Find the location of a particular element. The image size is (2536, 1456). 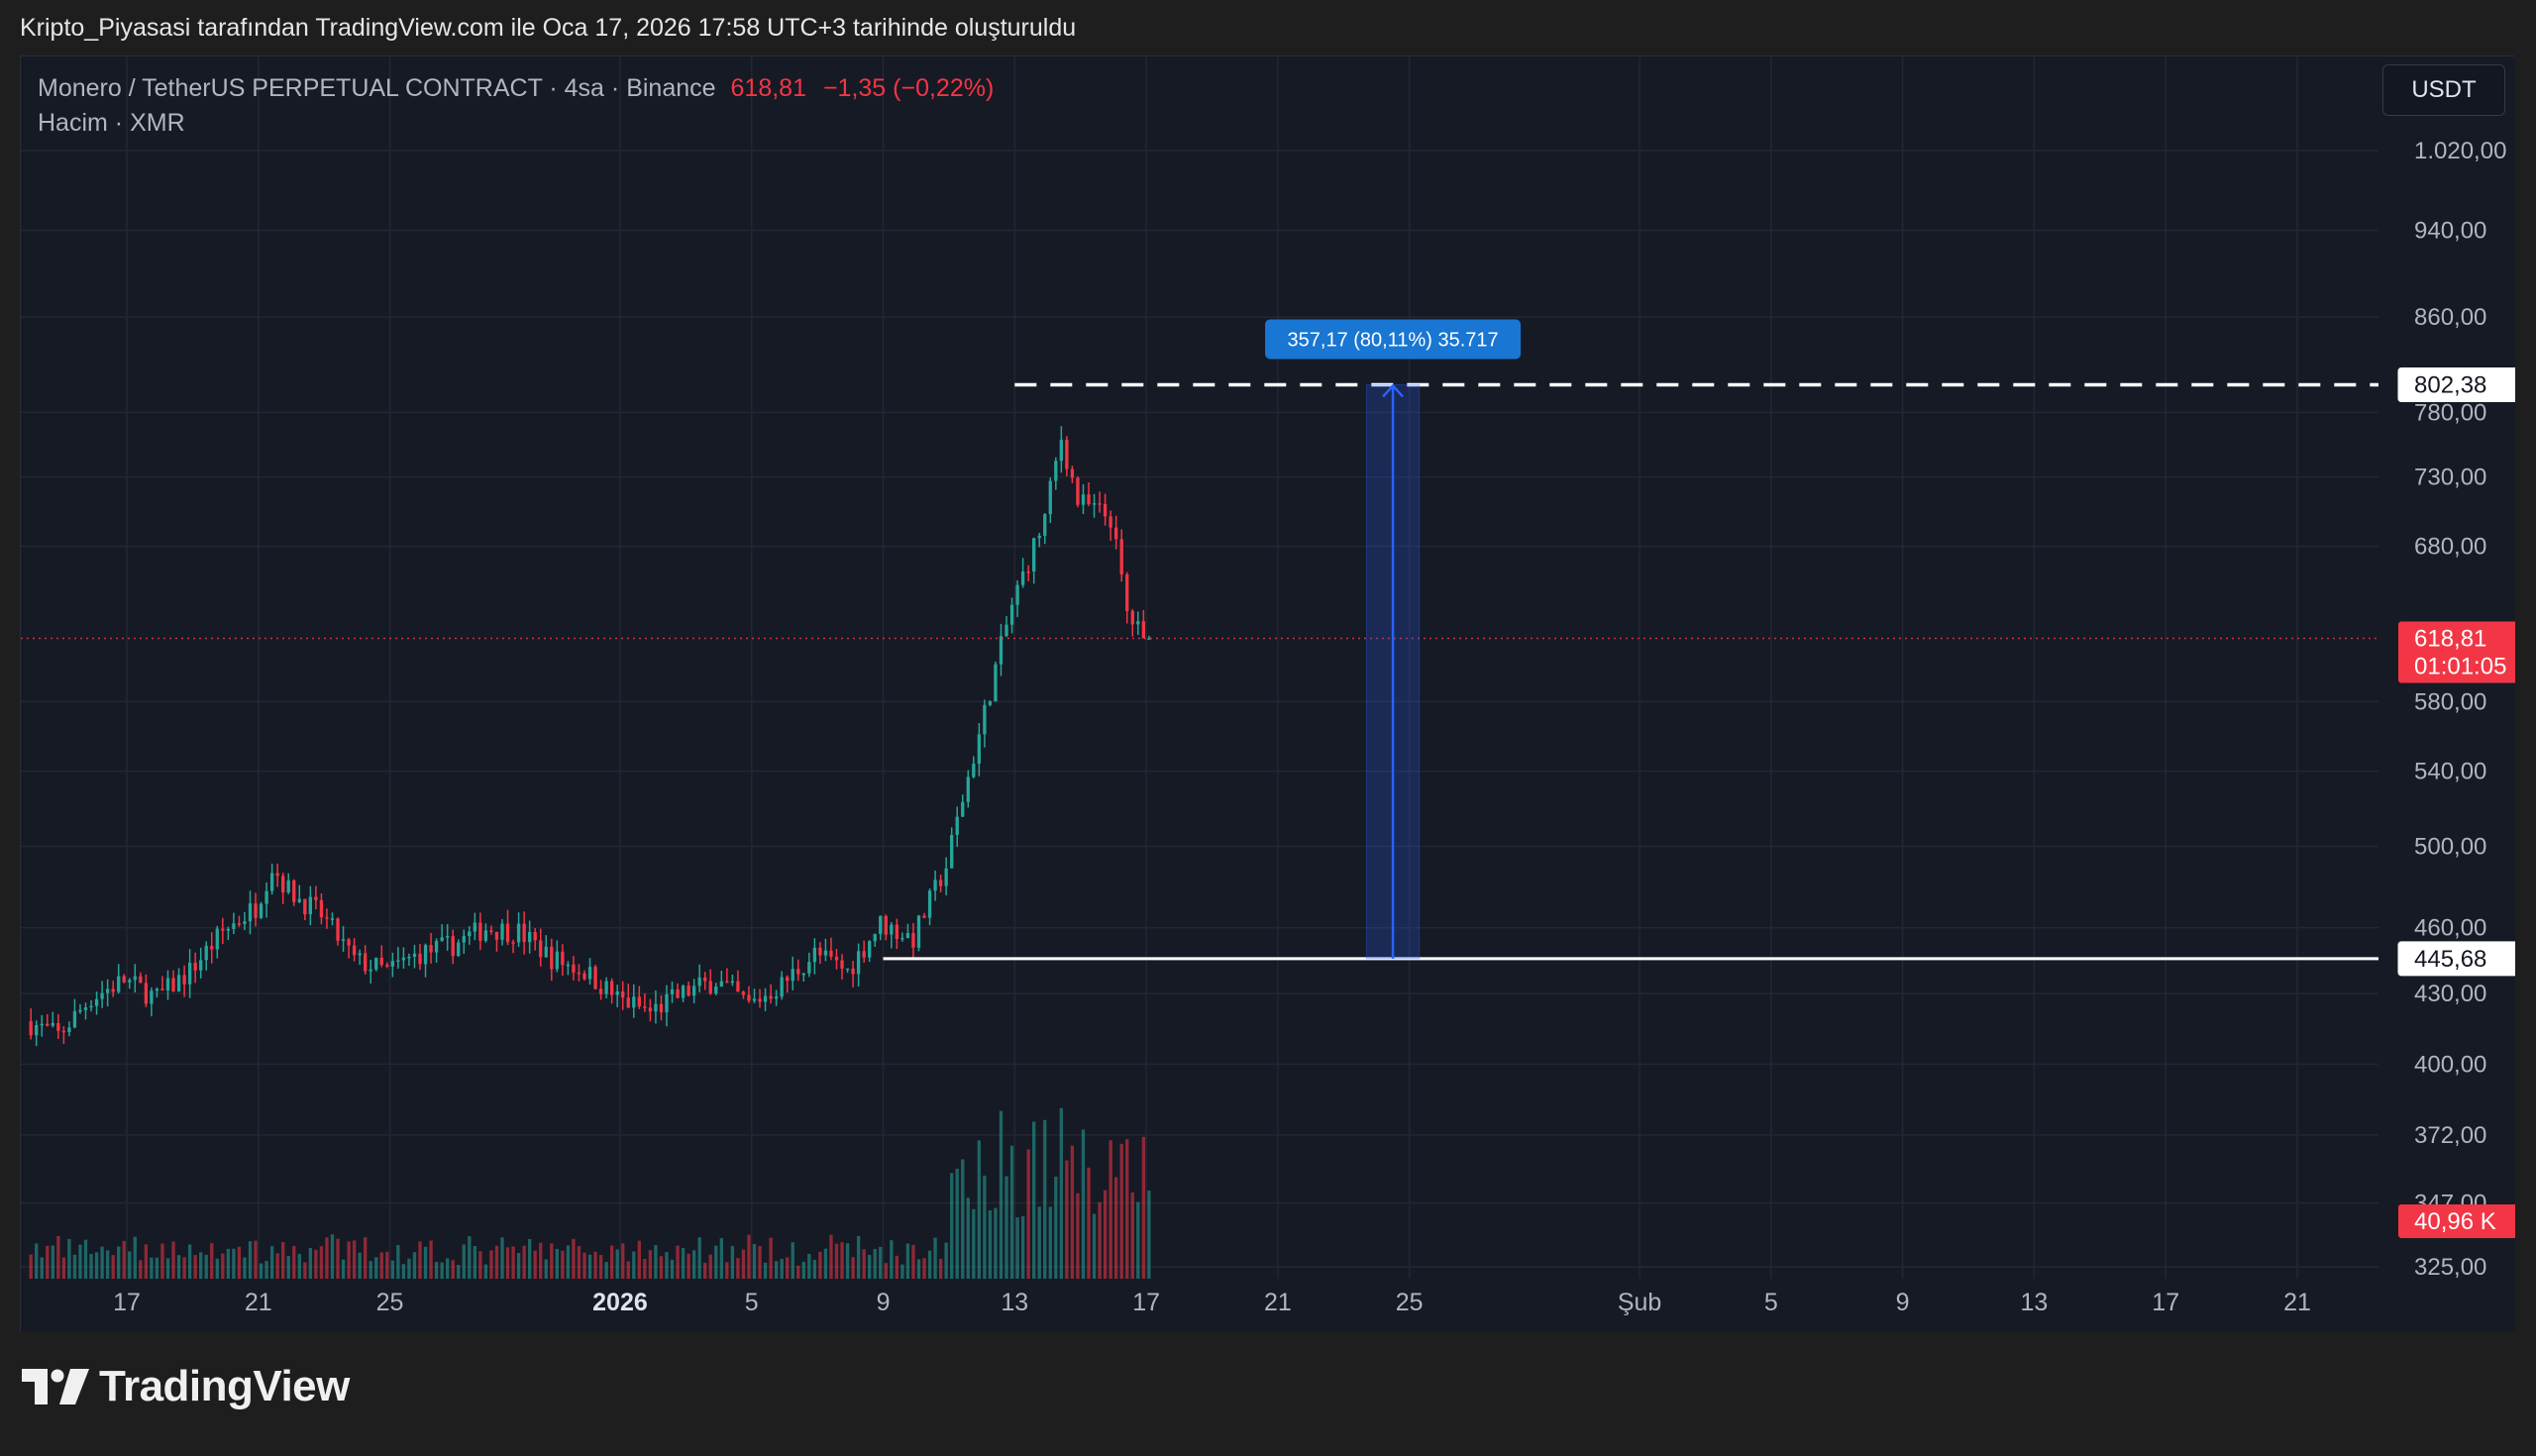

price-tick-label: 460,00 is located at coordinates (2450, 928).